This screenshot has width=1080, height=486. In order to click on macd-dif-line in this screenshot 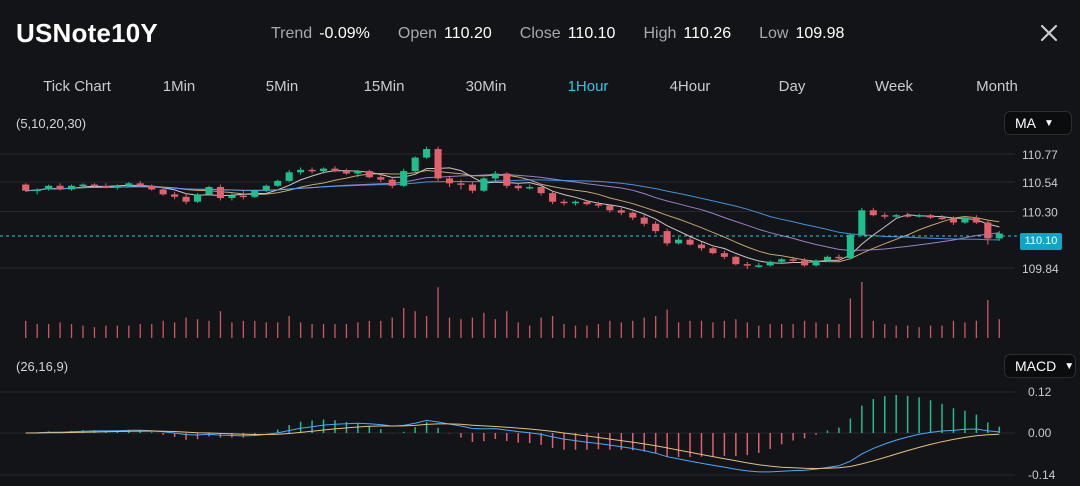, I will do `click(512, 446)`.